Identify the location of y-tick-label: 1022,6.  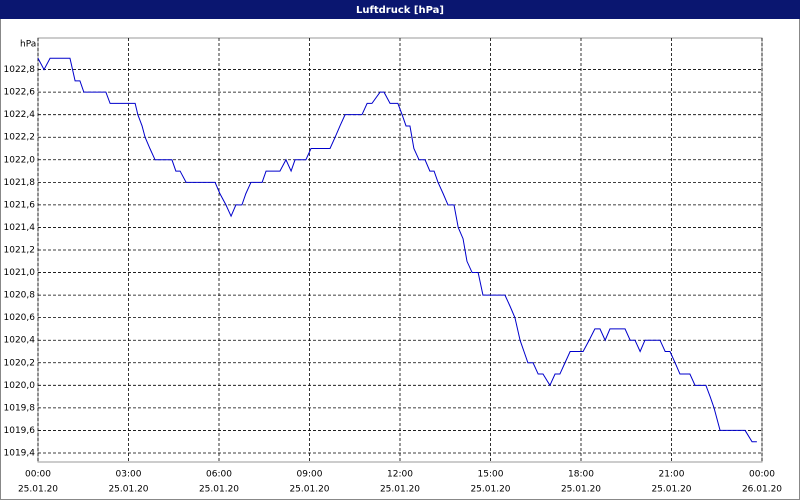
(20, 93).